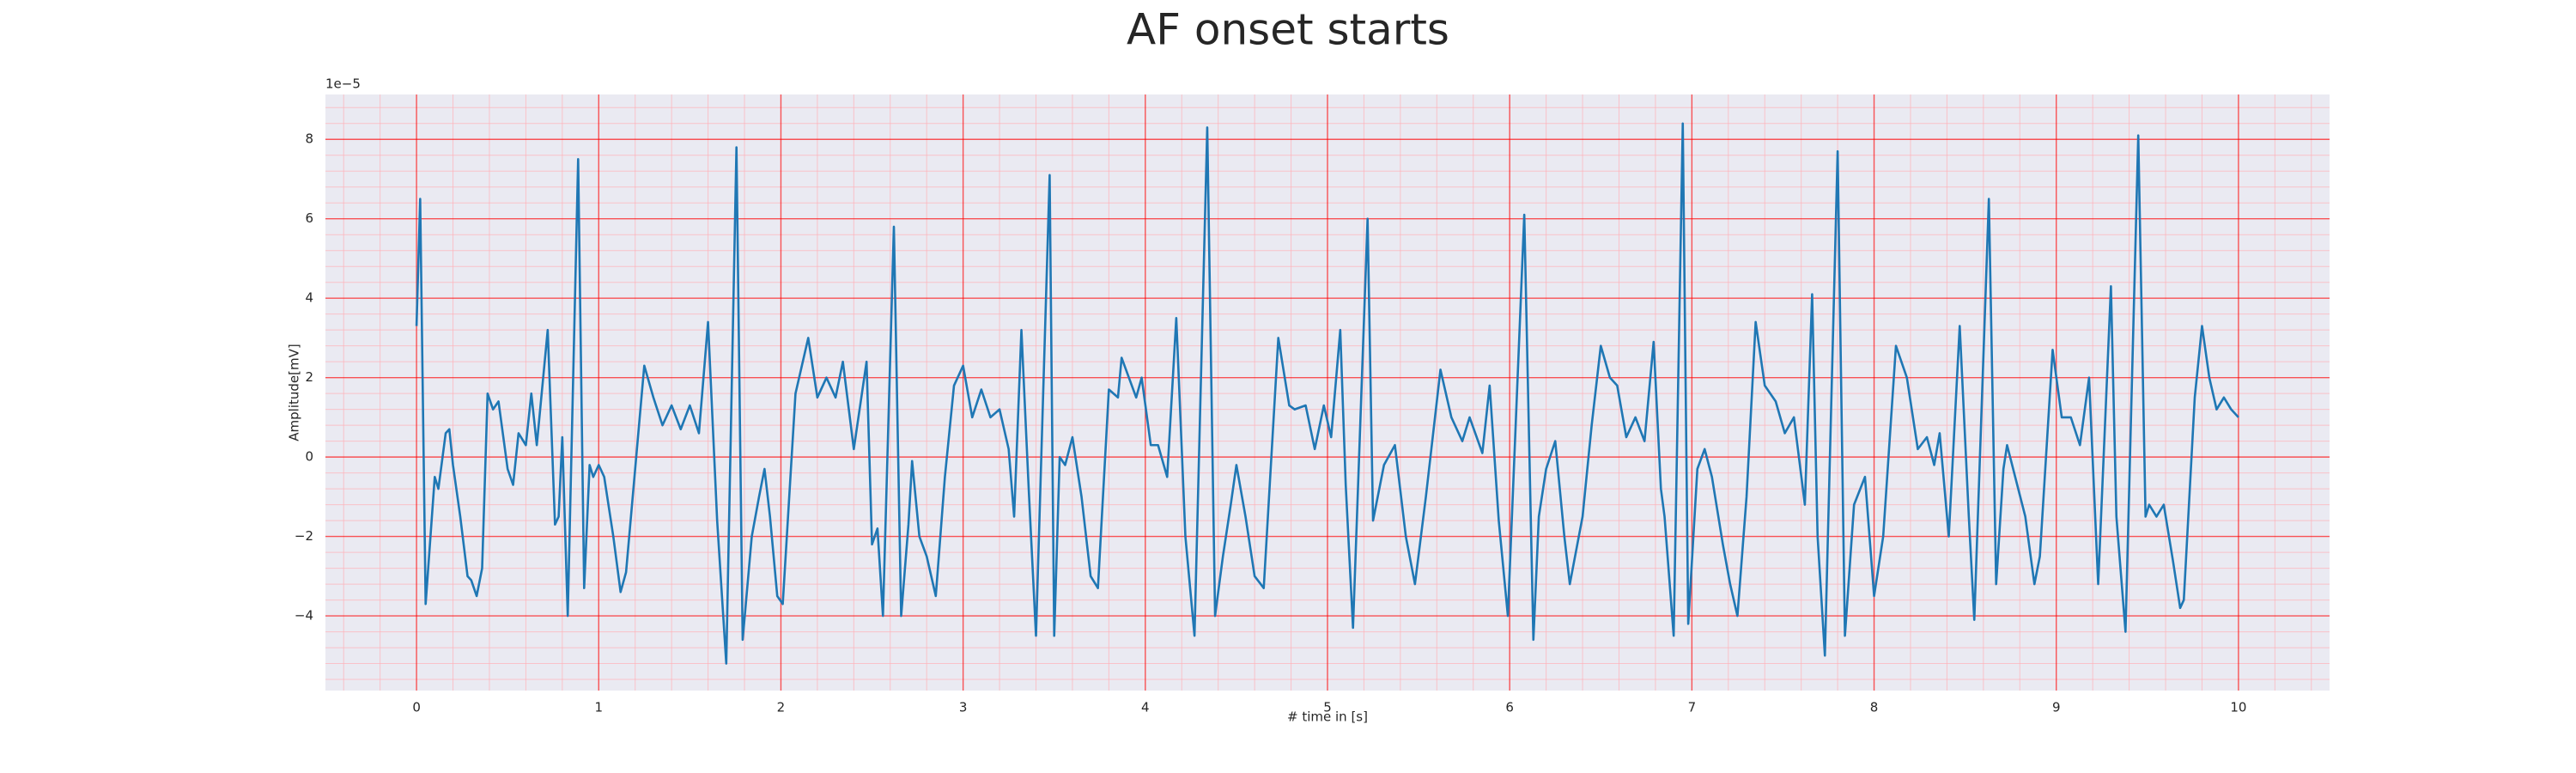 This screenshot has width=2576, height=773. Describe the element at coordinates (304, 616) in the screenshot. I see `y-tick-label: −4` at that location.